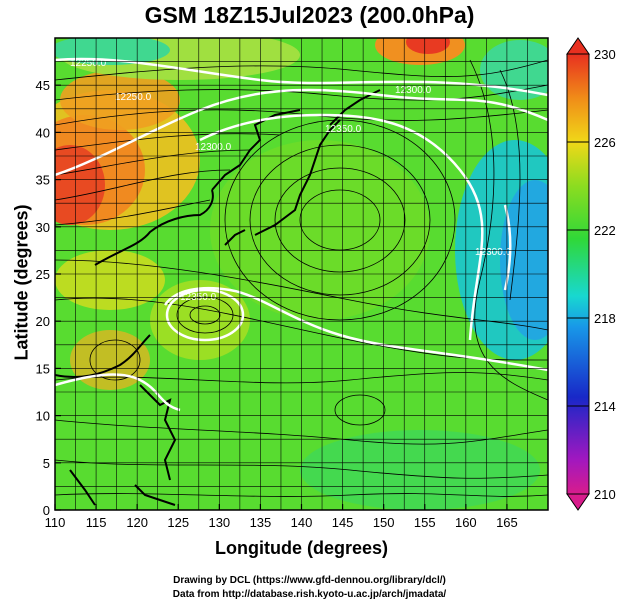  What do you see at coordinates (46, 510) in the screenshot?
I see `y-tick-label: 0` at bounding box center [46, 510].